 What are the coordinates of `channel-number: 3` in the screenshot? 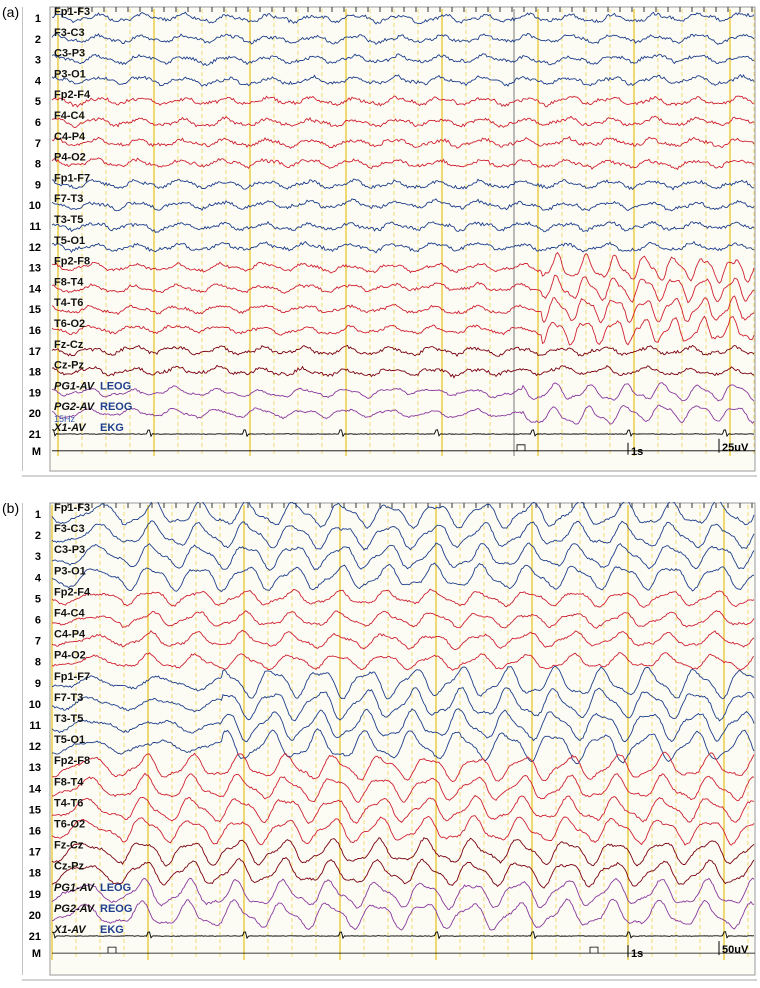 It's located at (38, 557).